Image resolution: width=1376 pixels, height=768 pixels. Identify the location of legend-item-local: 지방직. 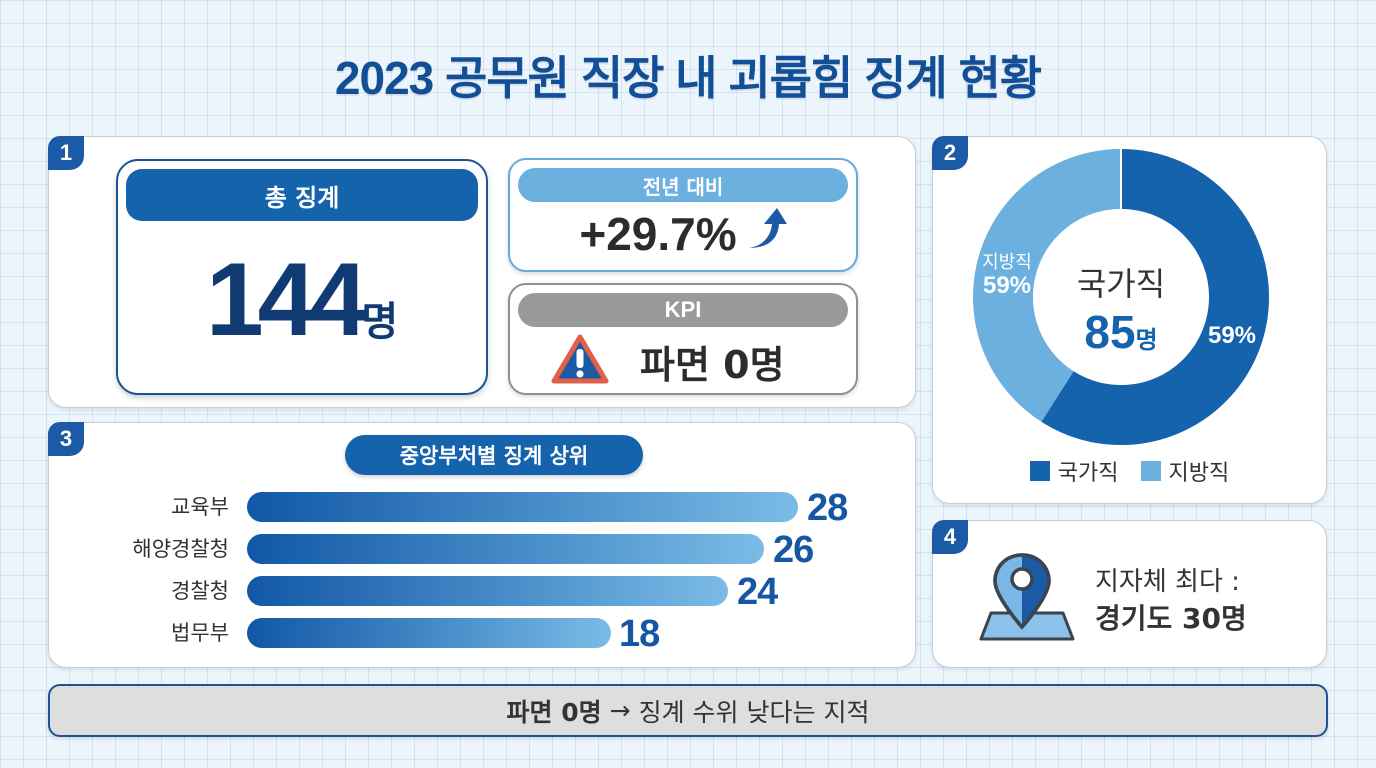
(1184, 471).